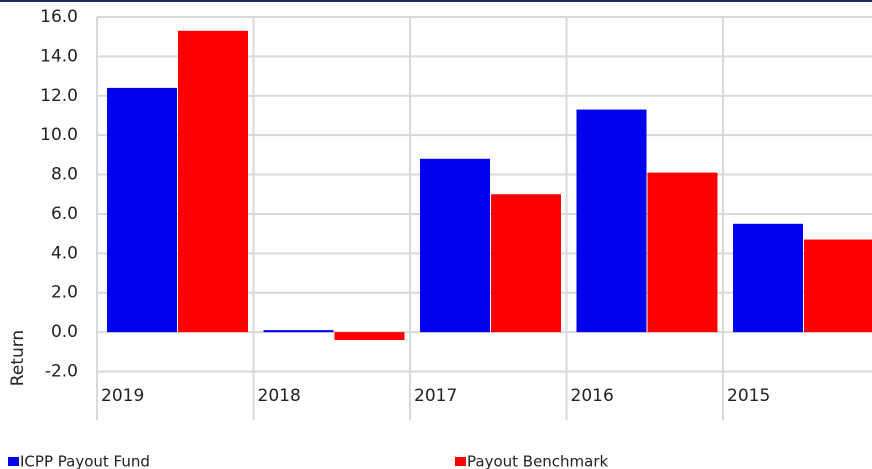 The height and width of the screenshot is (469, 872). What do you see at coordinates (59, 56) in the screenshot?
I see `y-tick-label: 14.0` at bounding box center [59, 56].